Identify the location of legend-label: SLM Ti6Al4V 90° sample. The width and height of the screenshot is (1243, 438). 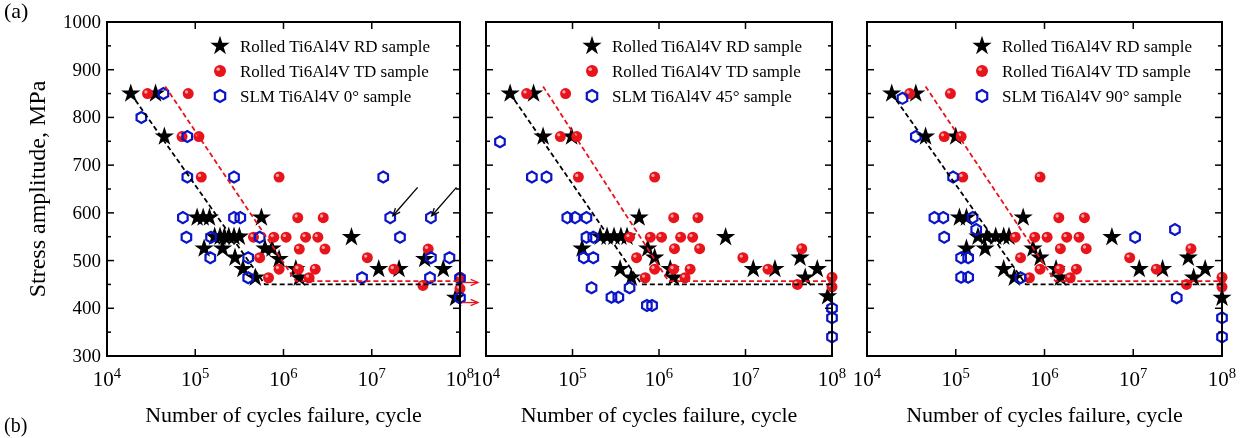
(1092, 96).